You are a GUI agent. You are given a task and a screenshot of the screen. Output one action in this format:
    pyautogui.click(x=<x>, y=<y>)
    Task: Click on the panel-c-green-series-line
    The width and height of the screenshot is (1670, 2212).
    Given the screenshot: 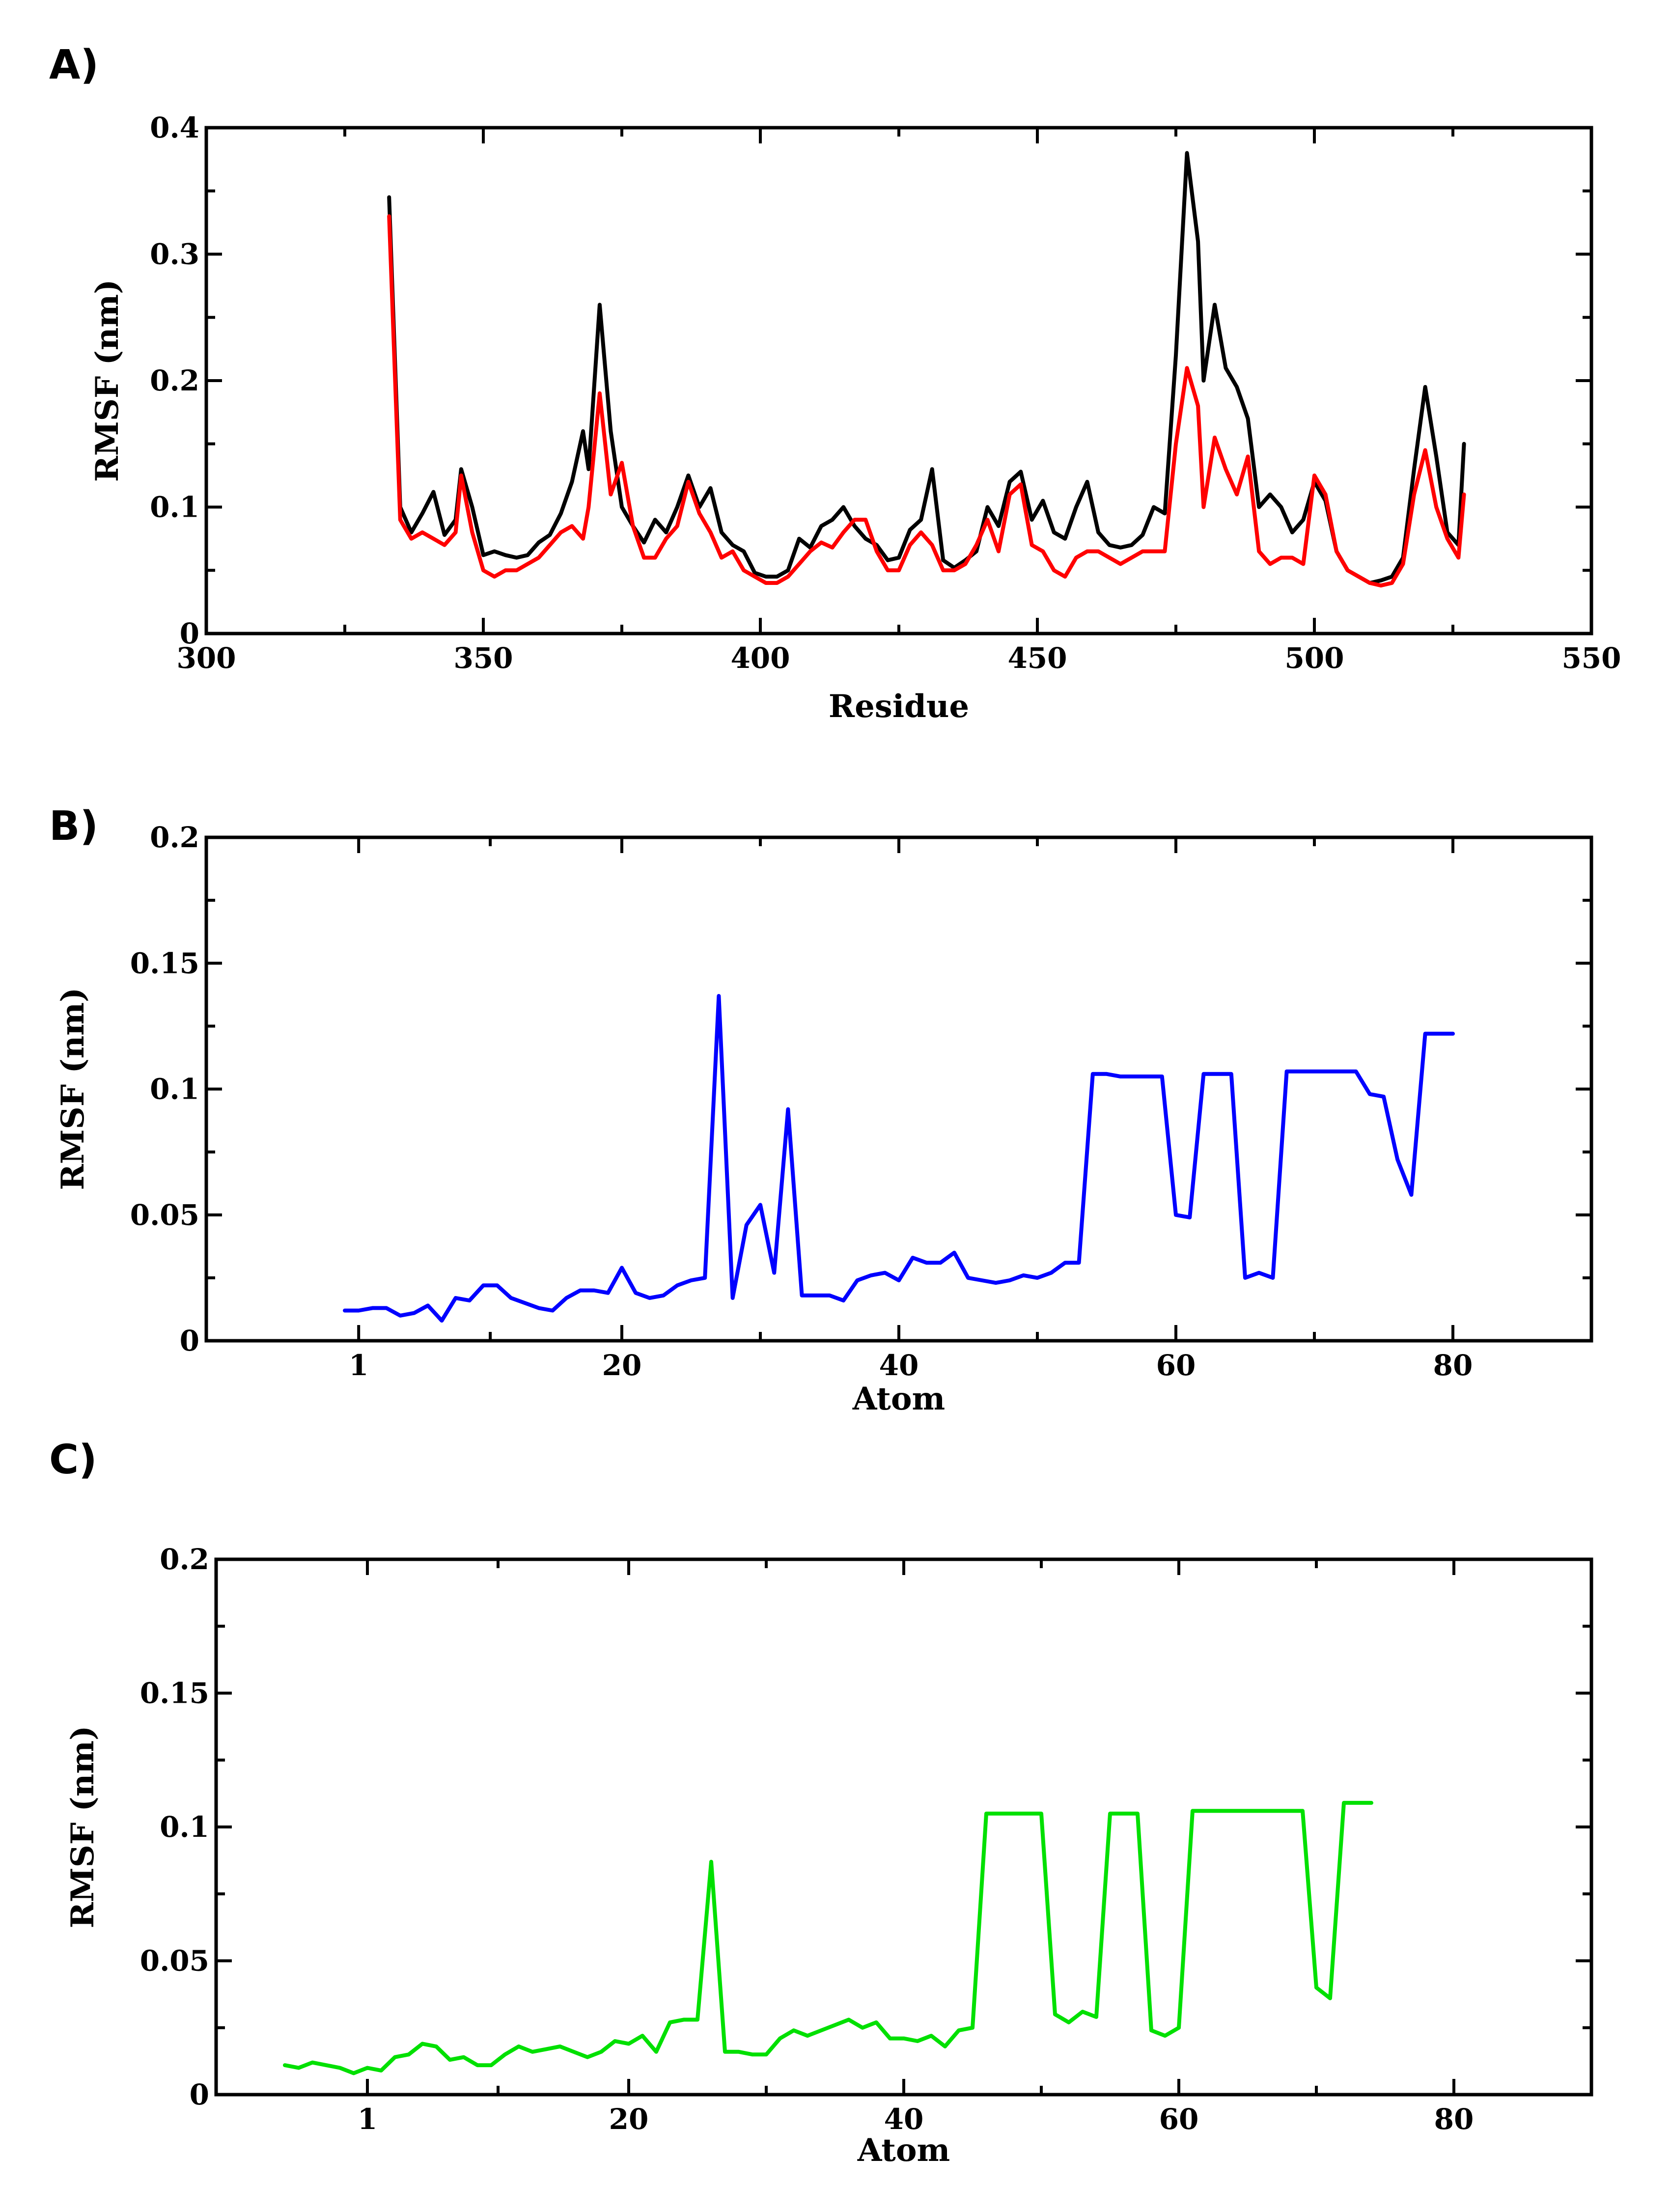 What is the action you would take?
    pyautogui.click(x=828, y=1937)
    